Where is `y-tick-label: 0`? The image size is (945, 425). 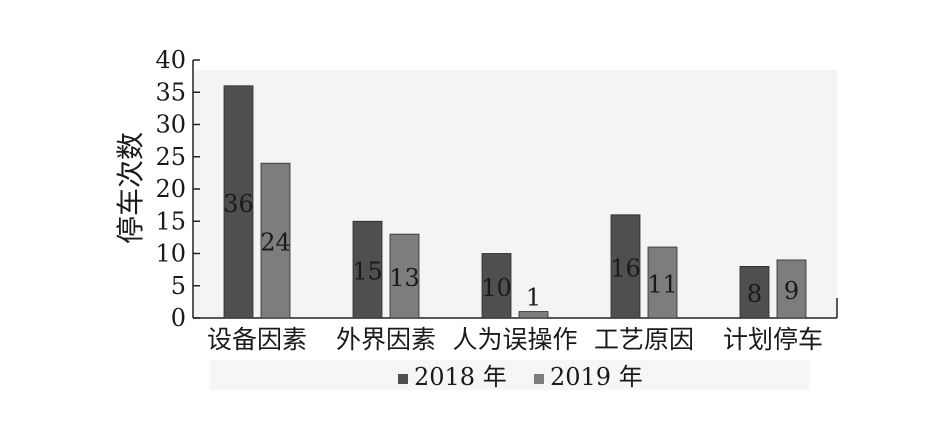 y-tick-label: 0 is located at coordinates (178, 318).